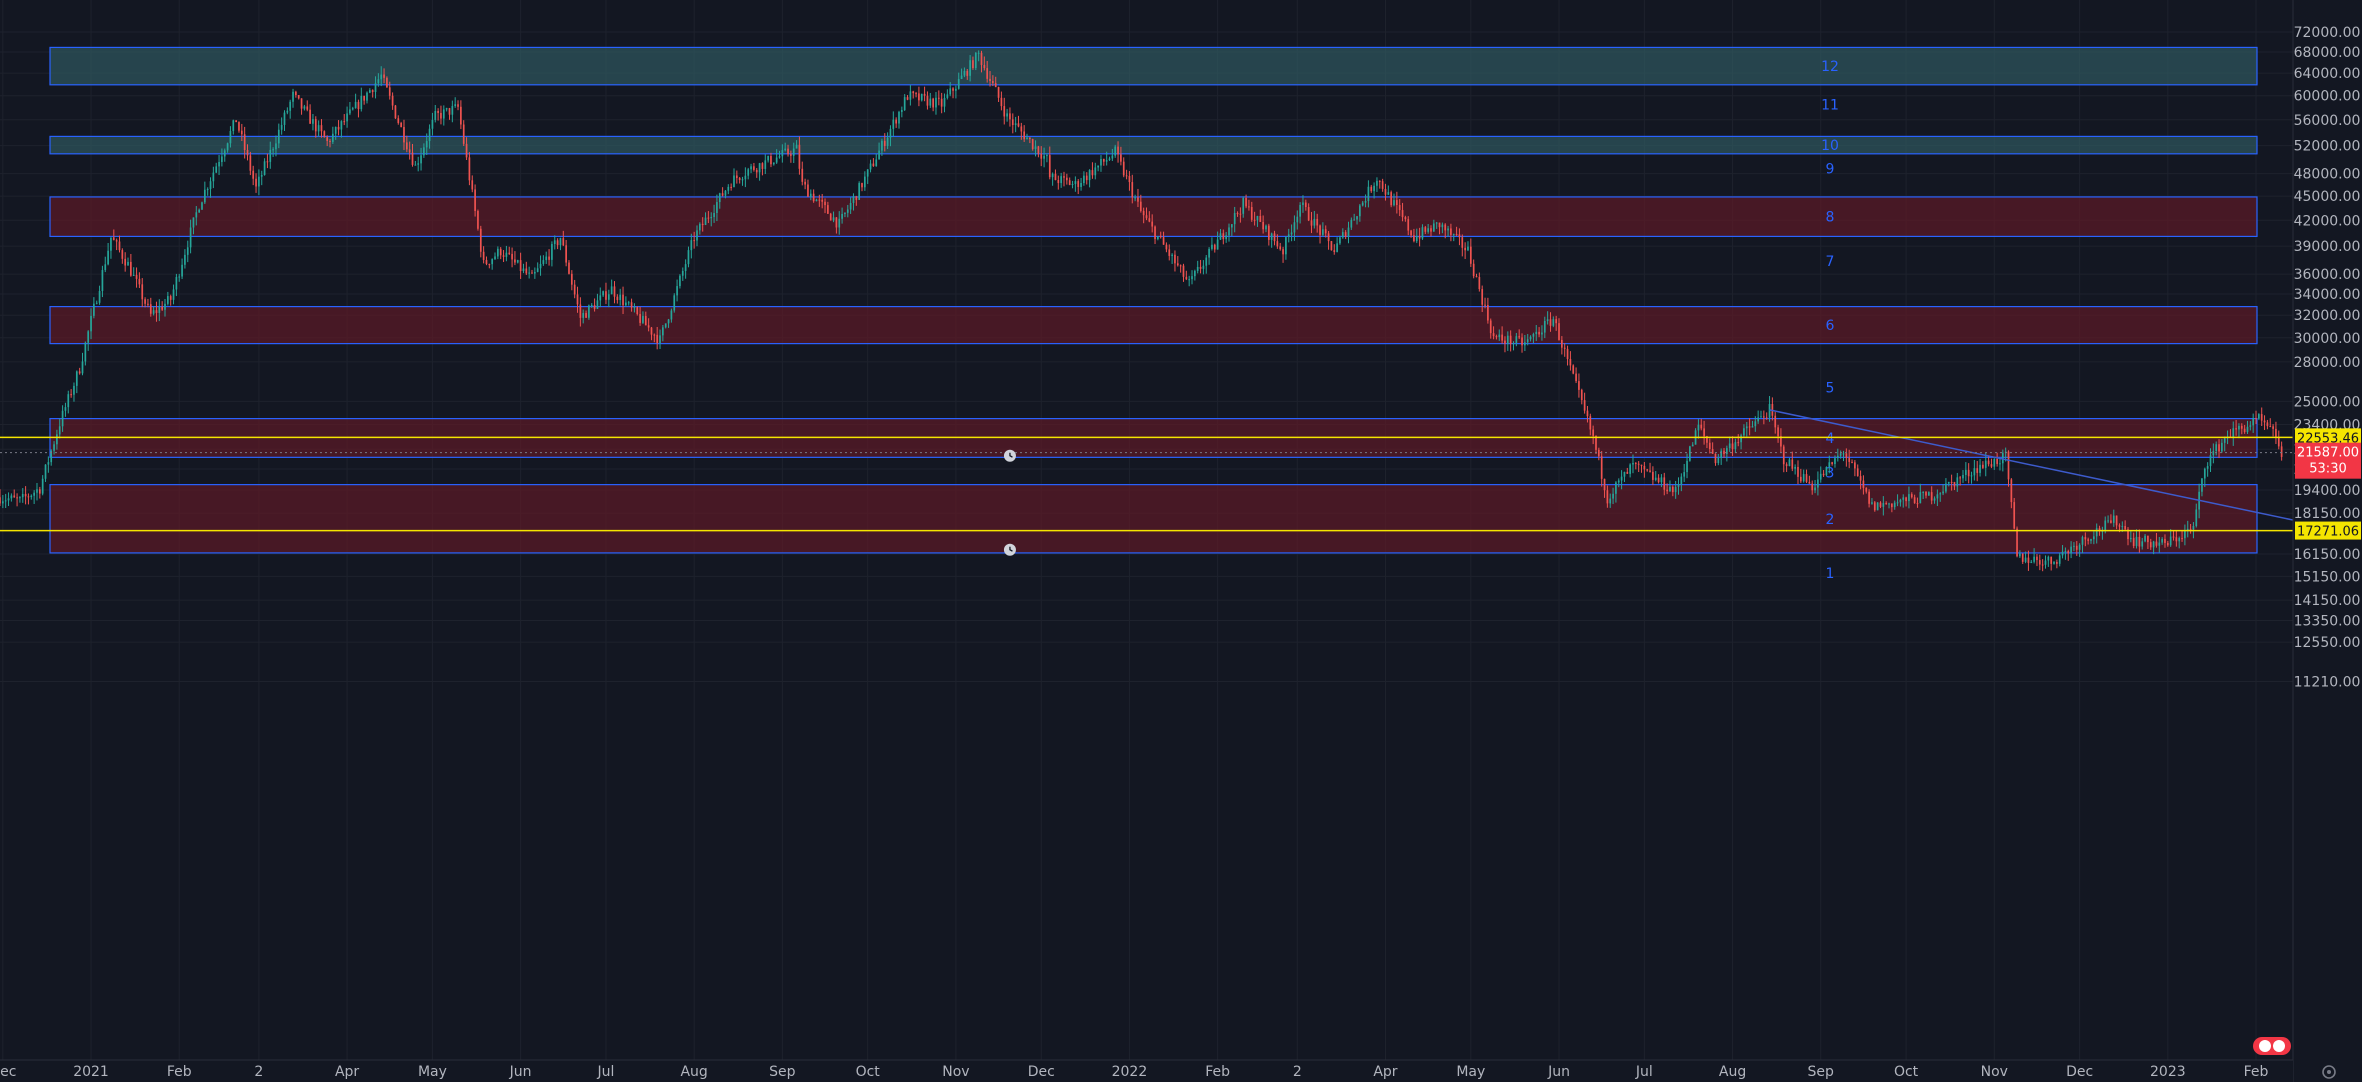 The height and width of the screenshot is (1082, 2362). Describe the element at coordinates (2328, 453) in the screenshot. I see `last-price-label: 21587.00` at that location.